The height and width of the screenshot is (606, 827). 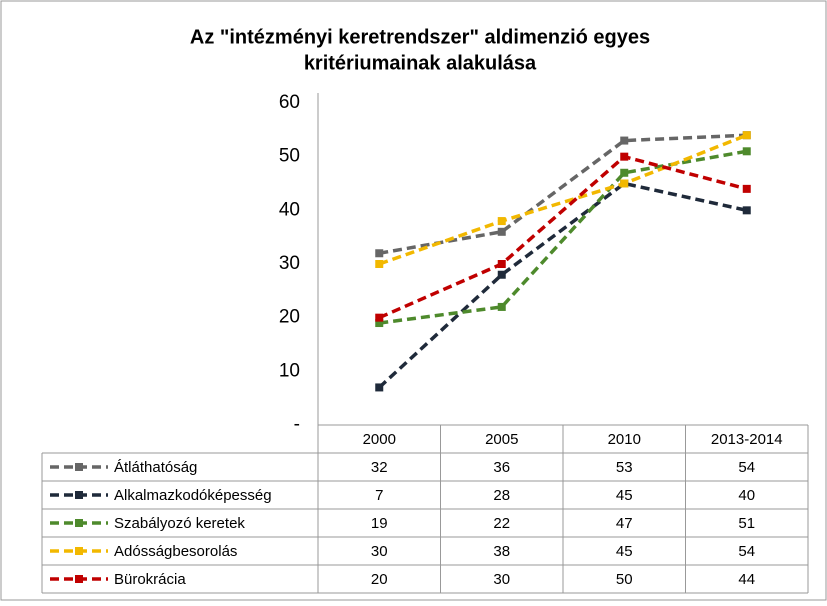 I want to click on table-cell: 51, so click(x=746, y=523).